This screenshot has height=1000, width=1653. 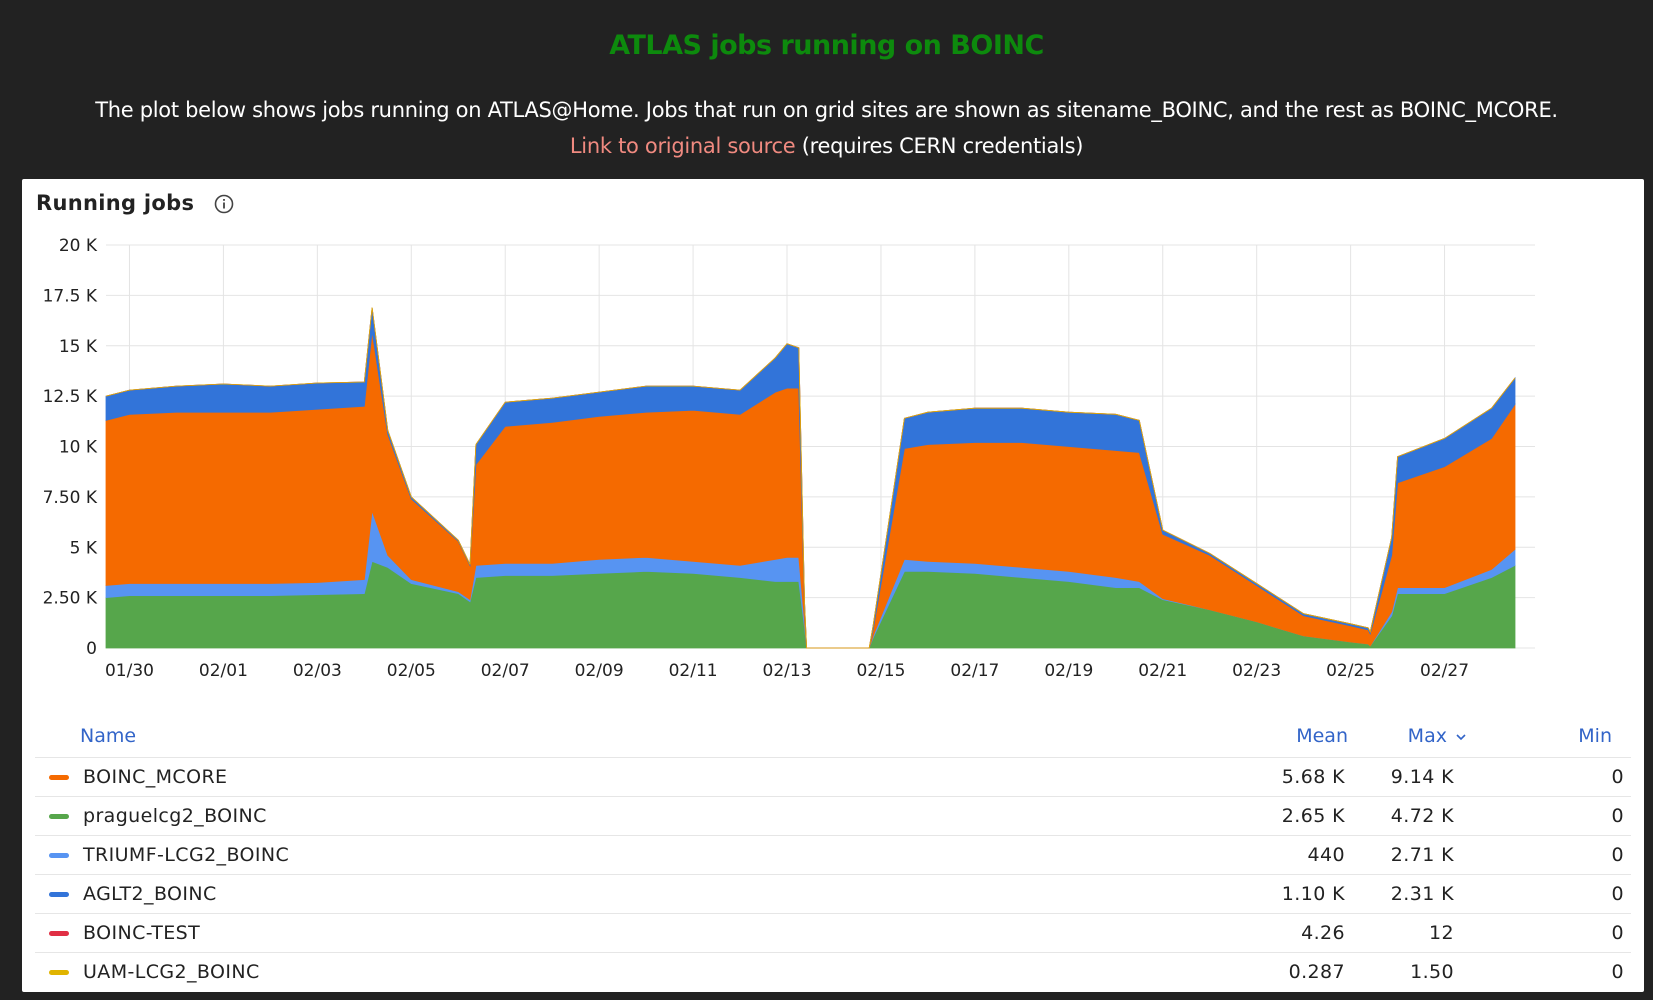 I want to click on legend-name: BOINC-TEST, so click(x=142, y=933).